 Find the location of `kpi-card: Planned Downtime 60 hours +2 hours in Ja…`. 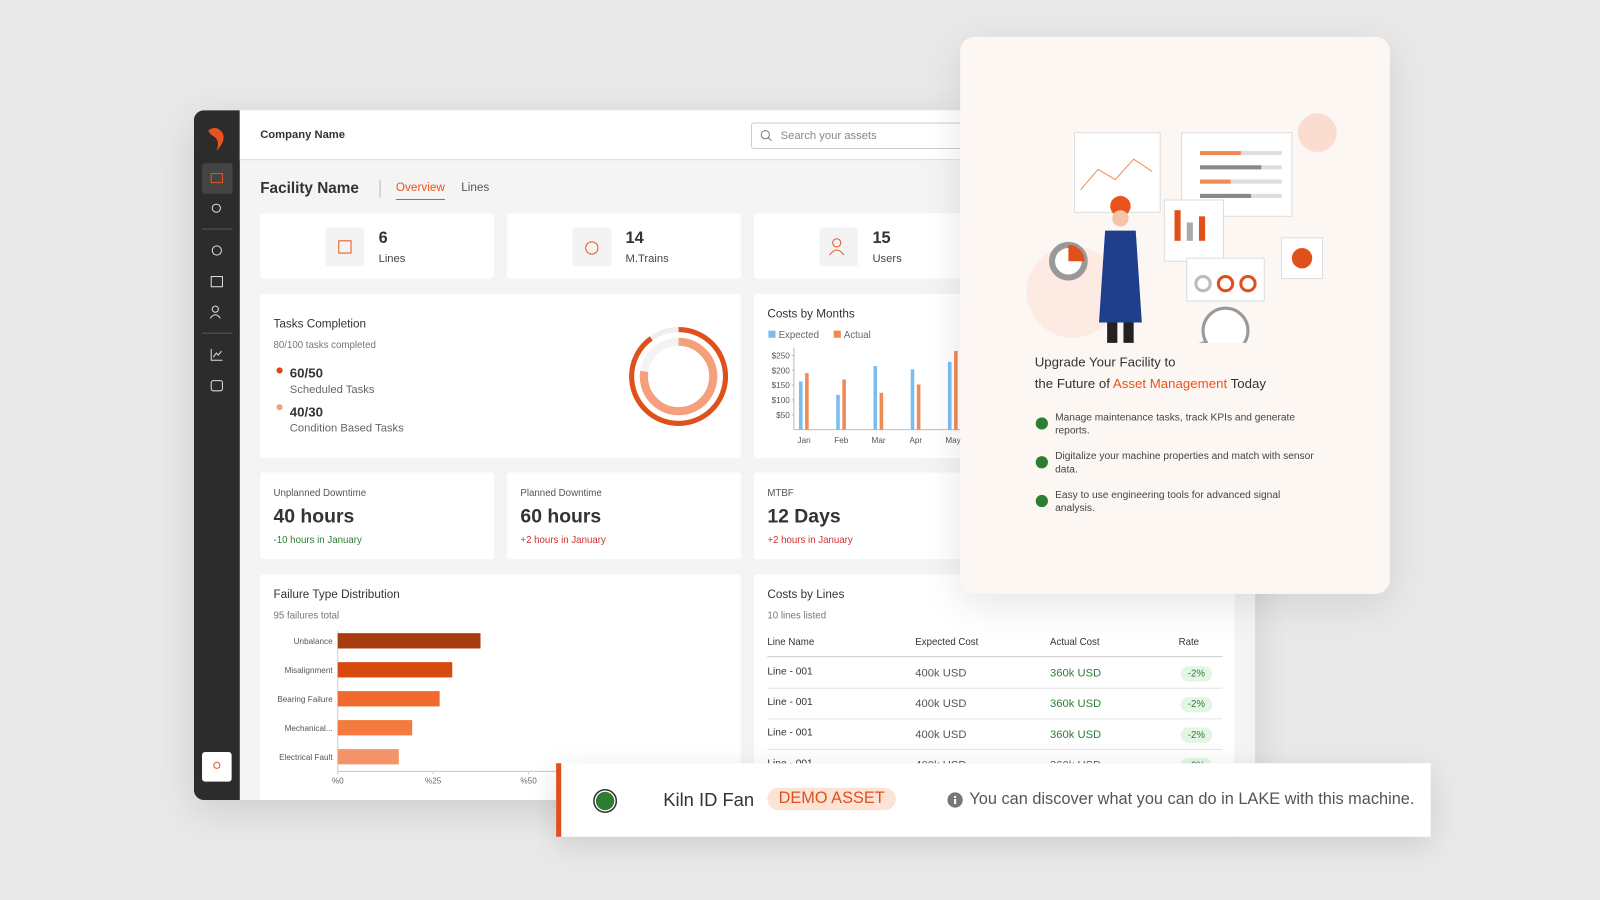

kpi-card: Planned Downtime 60 hours +2 hours in Ja… is located at coordinates (624, 516).